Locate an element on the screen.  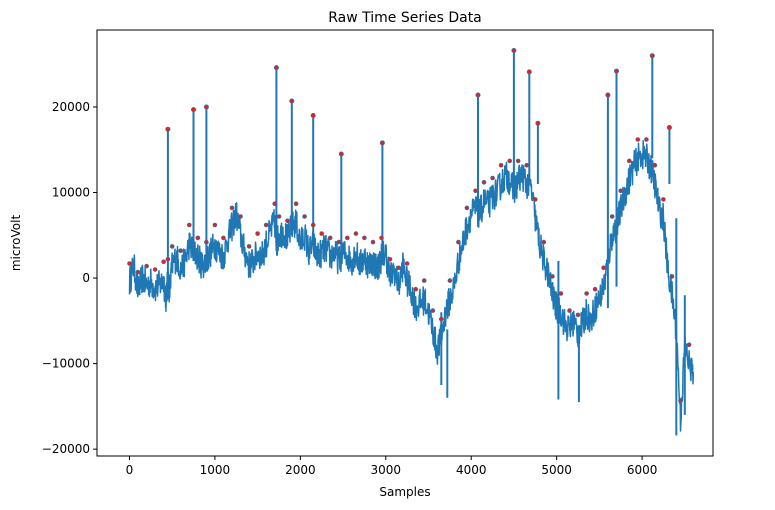
chart-title: Raw Time Series Data is located at coordinates (405, 18).